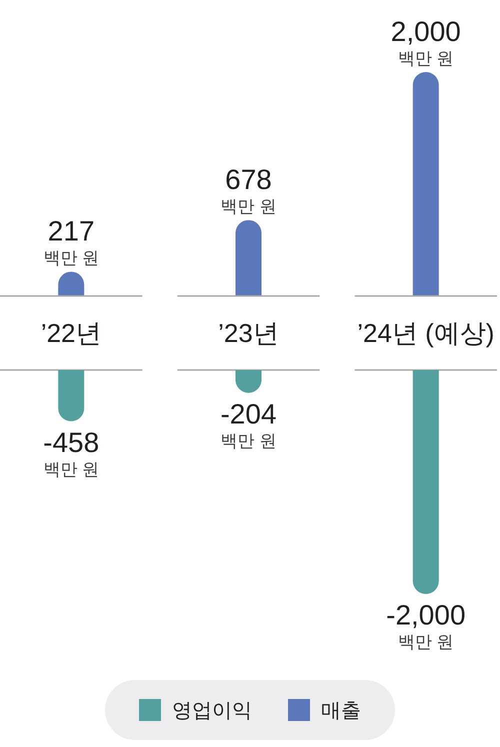  What do you see at coordinates (248, 424) in the screenshot?
I see `data-label: -204 백만 원` at bounding box center [248, 424].